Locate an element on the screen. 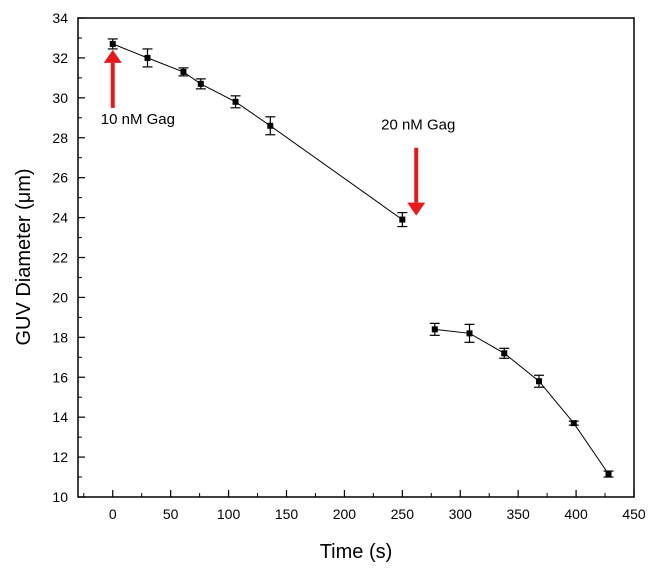  y-tick-label: 30 is located at coordinates (60, 98).